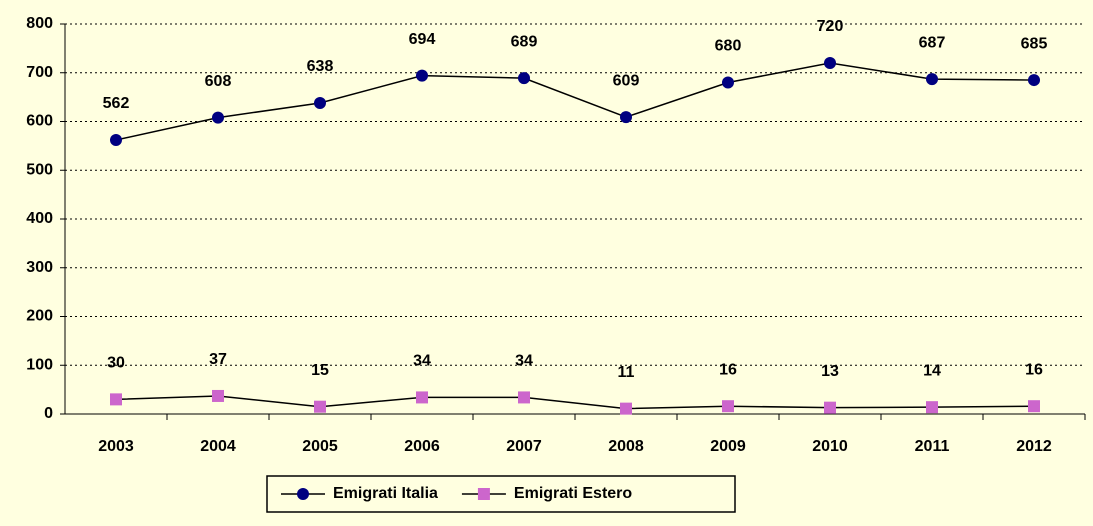 Image resolution: width=1093 pixels, height=526 pixels. Describe the element at coordinates (830, 26) in the screenshot. I see `data-label: 720` at that location.